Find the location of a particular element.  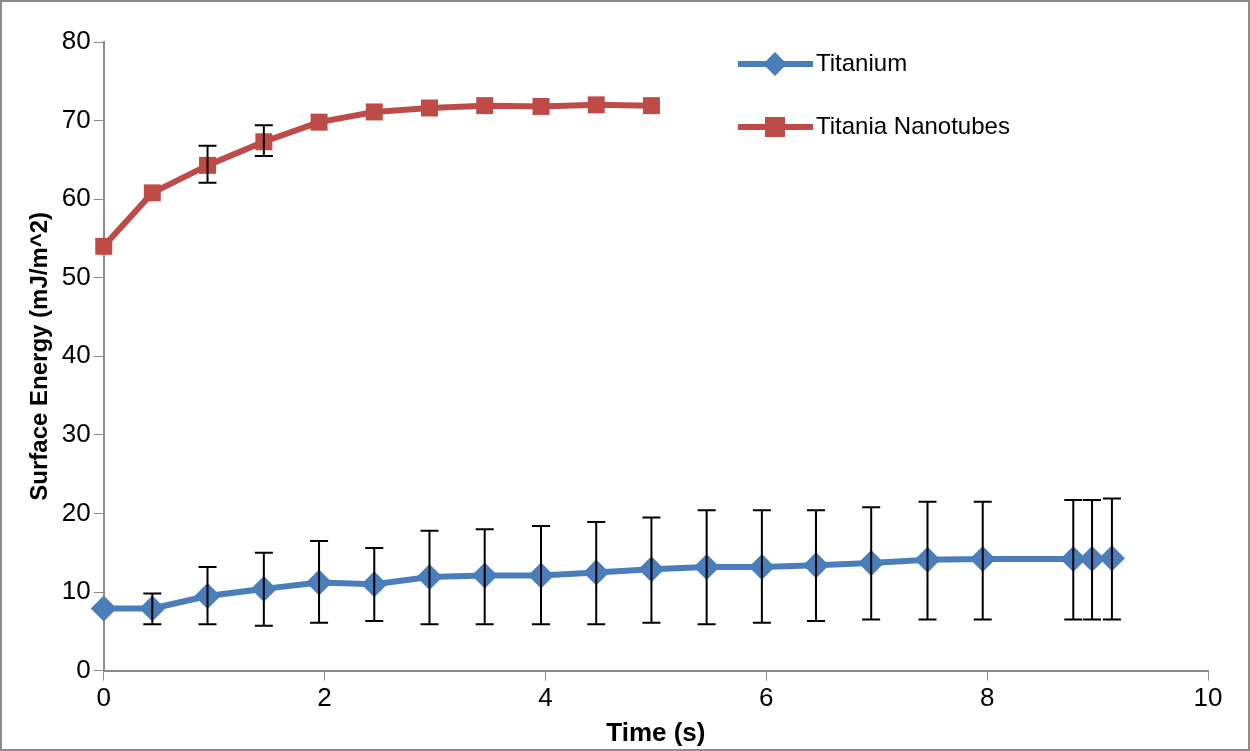

y-tick-label: 70 is located at coordinates (76, 118).